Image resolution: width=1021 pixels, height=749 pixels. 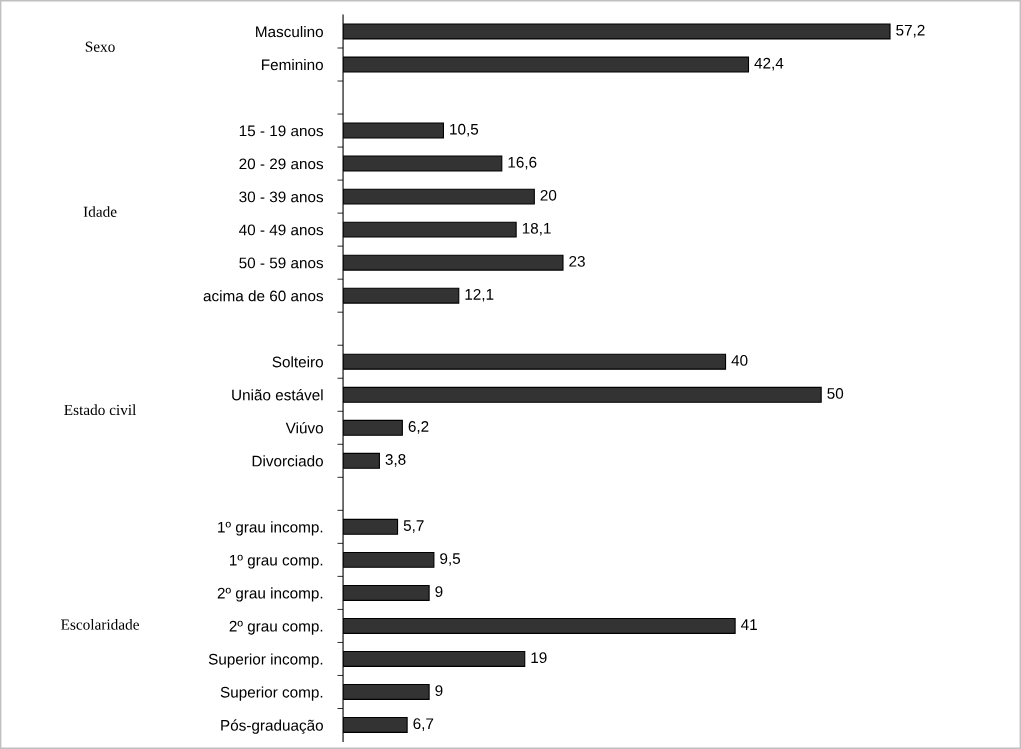 I want to click on y-tick-label: 20 - 29 anos, so click(x=281, y=164).